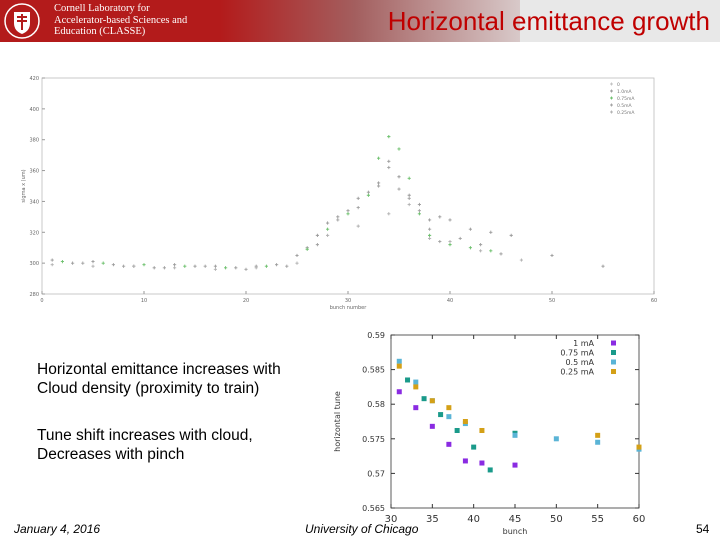 The image size is (720, 540). Describe the element at coordinates (579, 362) in the screenshot. I see `chart2-legend-label-2: 0.5 mA` at that location.